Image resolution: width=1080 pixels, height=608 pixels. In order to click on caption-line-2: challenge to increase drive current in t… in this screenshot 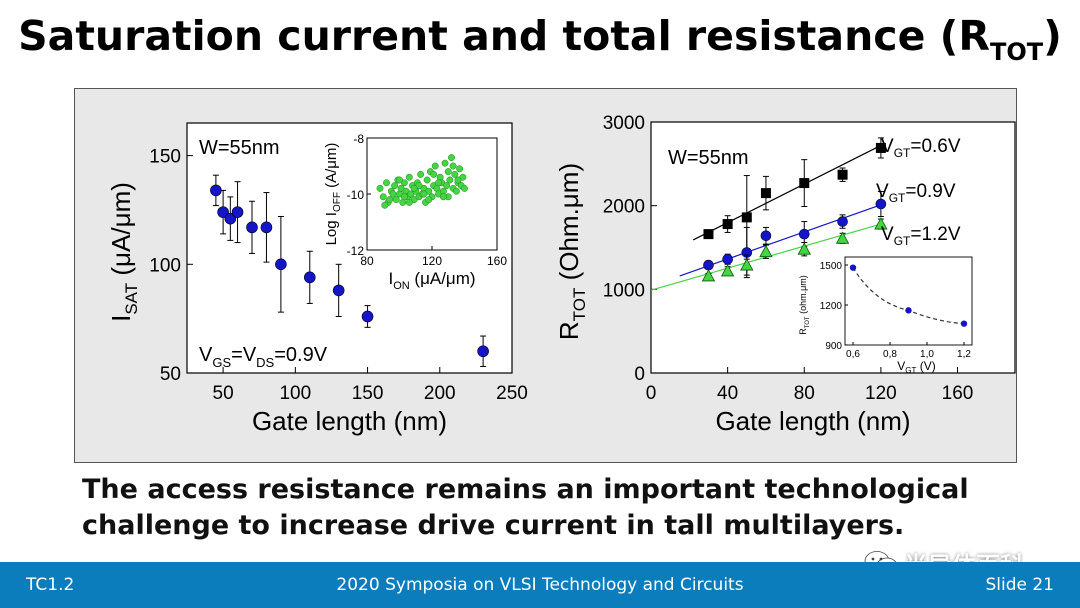, I will do `click(493, 525)`.